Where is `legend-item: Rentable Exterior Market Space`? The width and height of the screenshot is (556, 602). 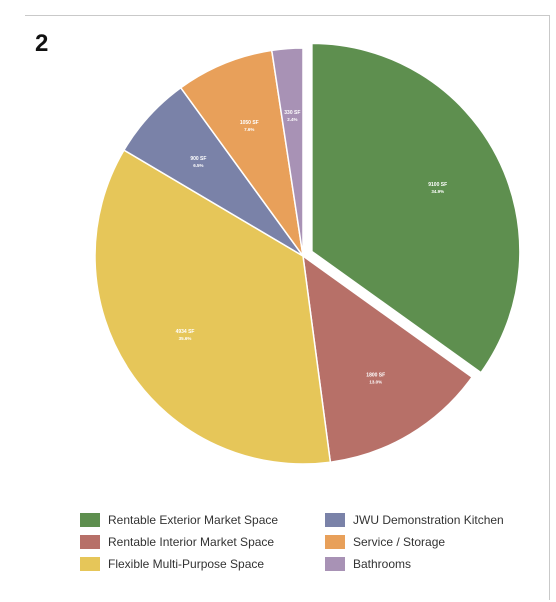
legend-item: Rentable Exterior Market Space is located at coordinates (202, 520).